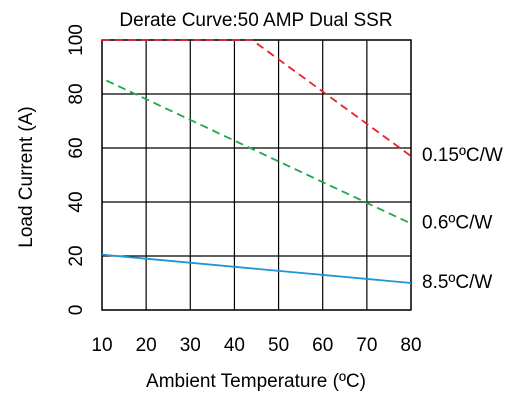 This screenshot has height=399, width=526. I want to click on x-tick-label-60: 60, so click(322, 345).